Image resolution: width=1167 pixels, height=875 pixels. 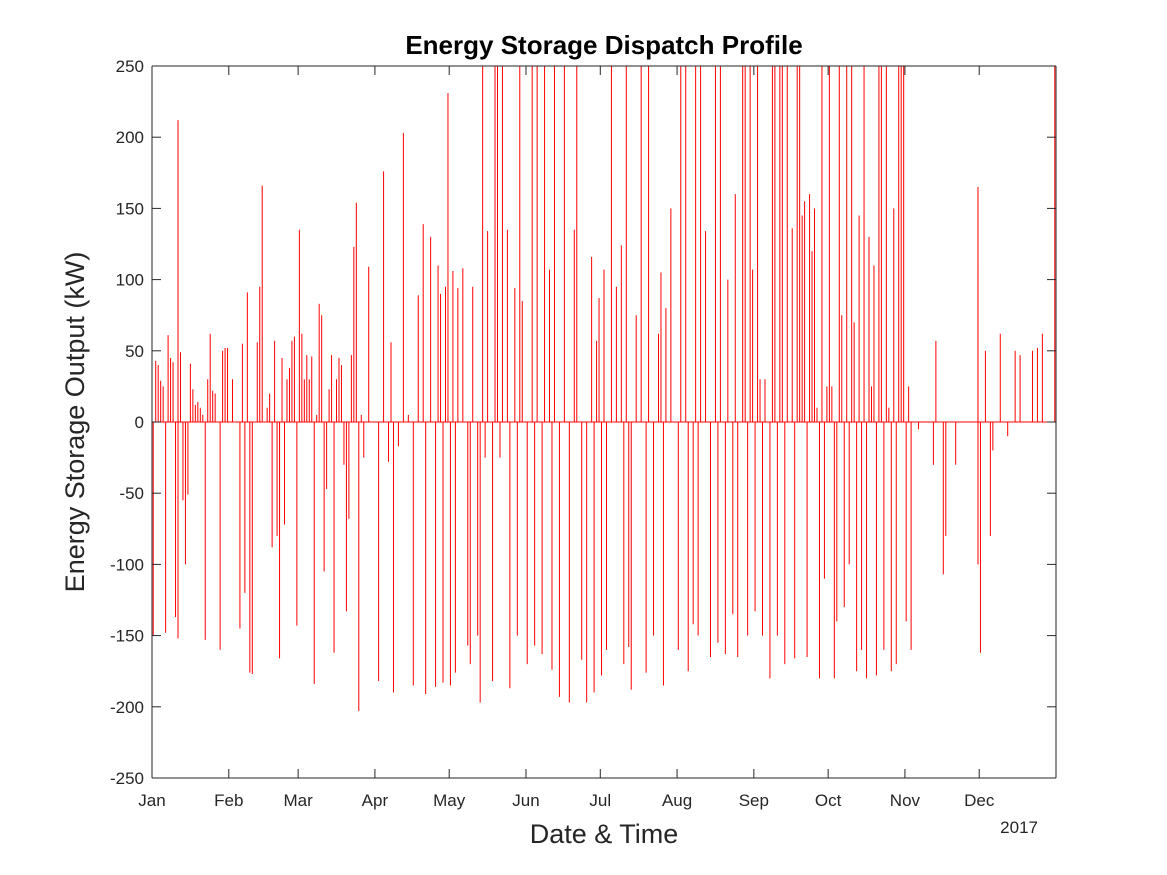 I want to click on y-tick-label: -200, so click(x=127, y=707).